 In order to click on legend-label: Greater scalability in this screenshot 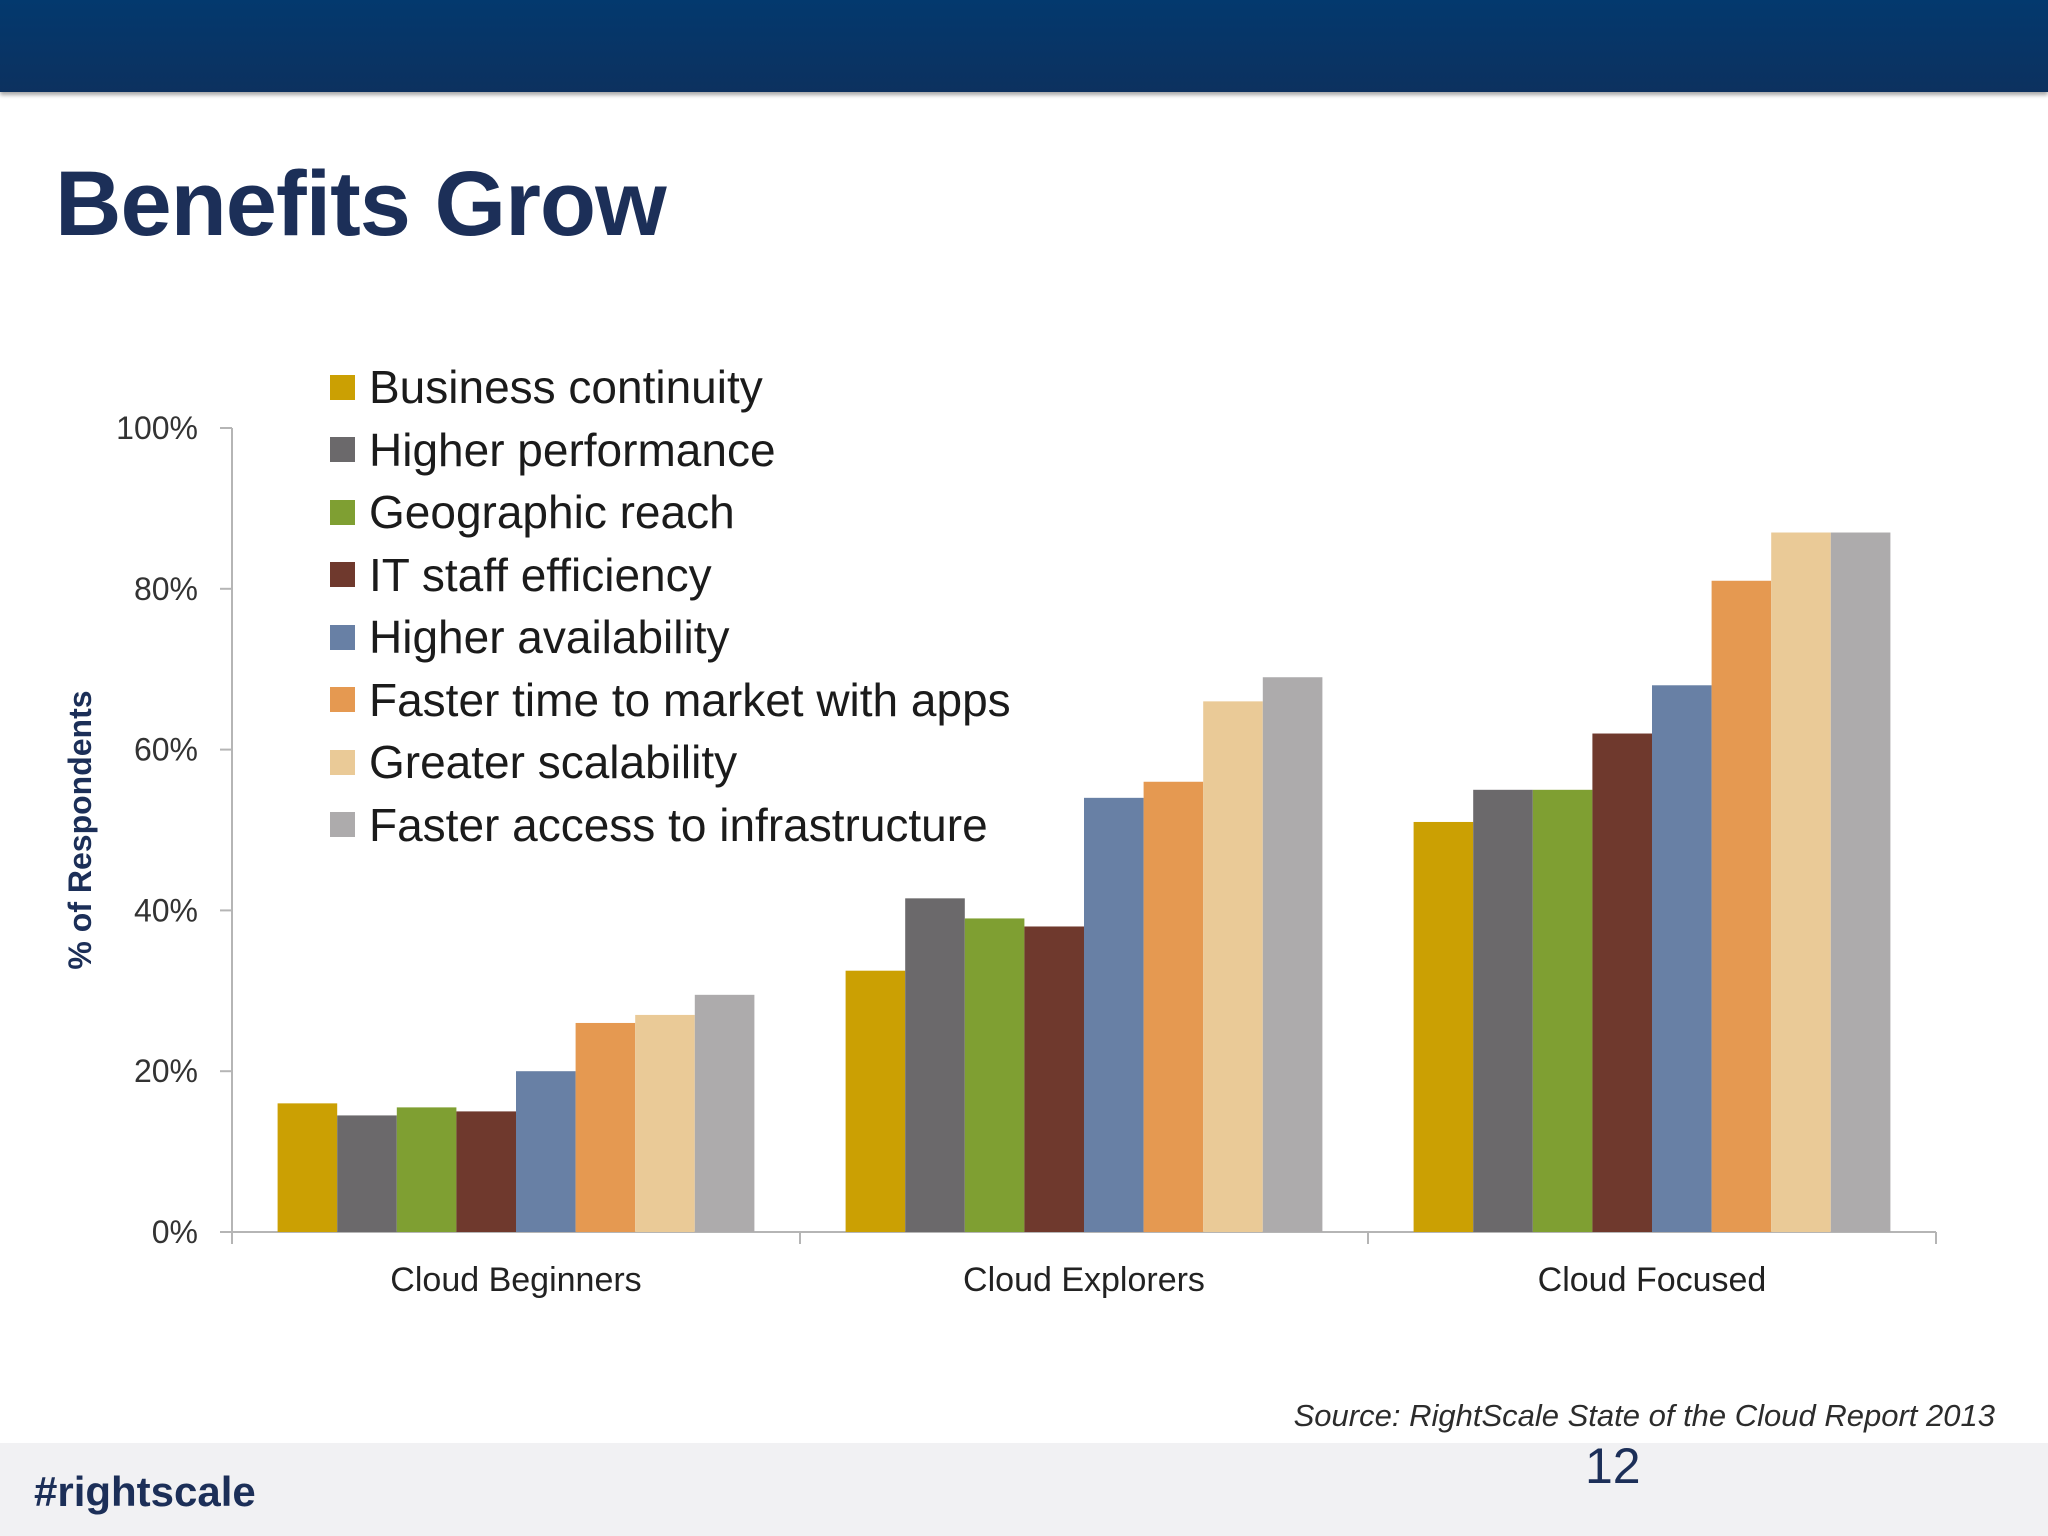, I will do `click(553, 762)`.